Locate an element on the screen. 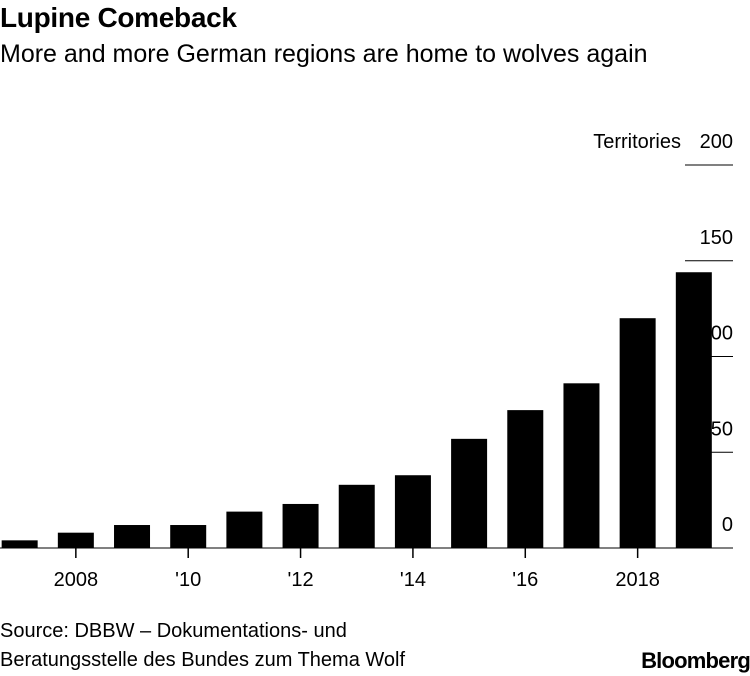 The image size is (750, 676). chart-title: Lupine Comeback is located at coordinates (118, 17).